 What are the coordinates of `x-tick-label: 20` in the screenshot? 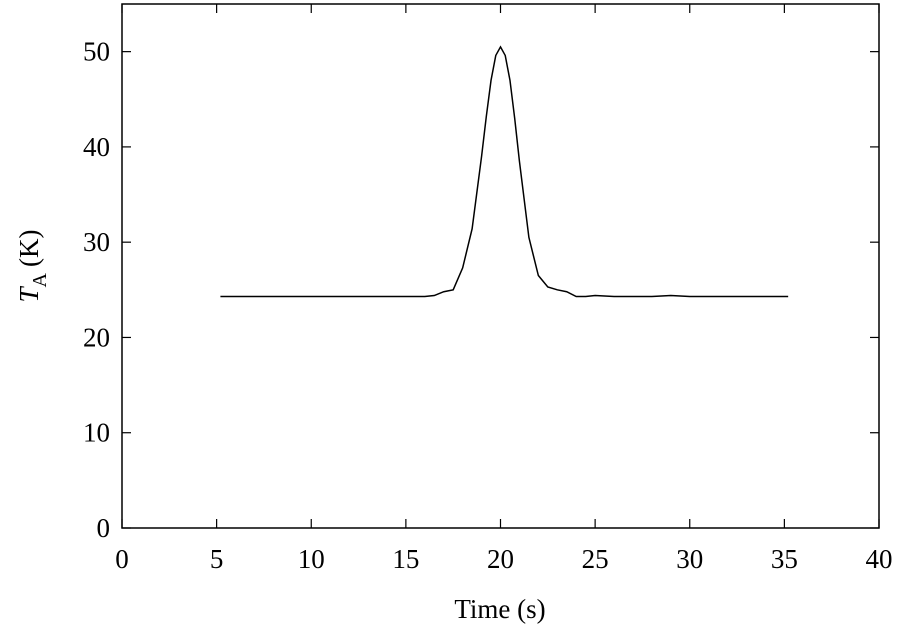 It's located at (500, 559).